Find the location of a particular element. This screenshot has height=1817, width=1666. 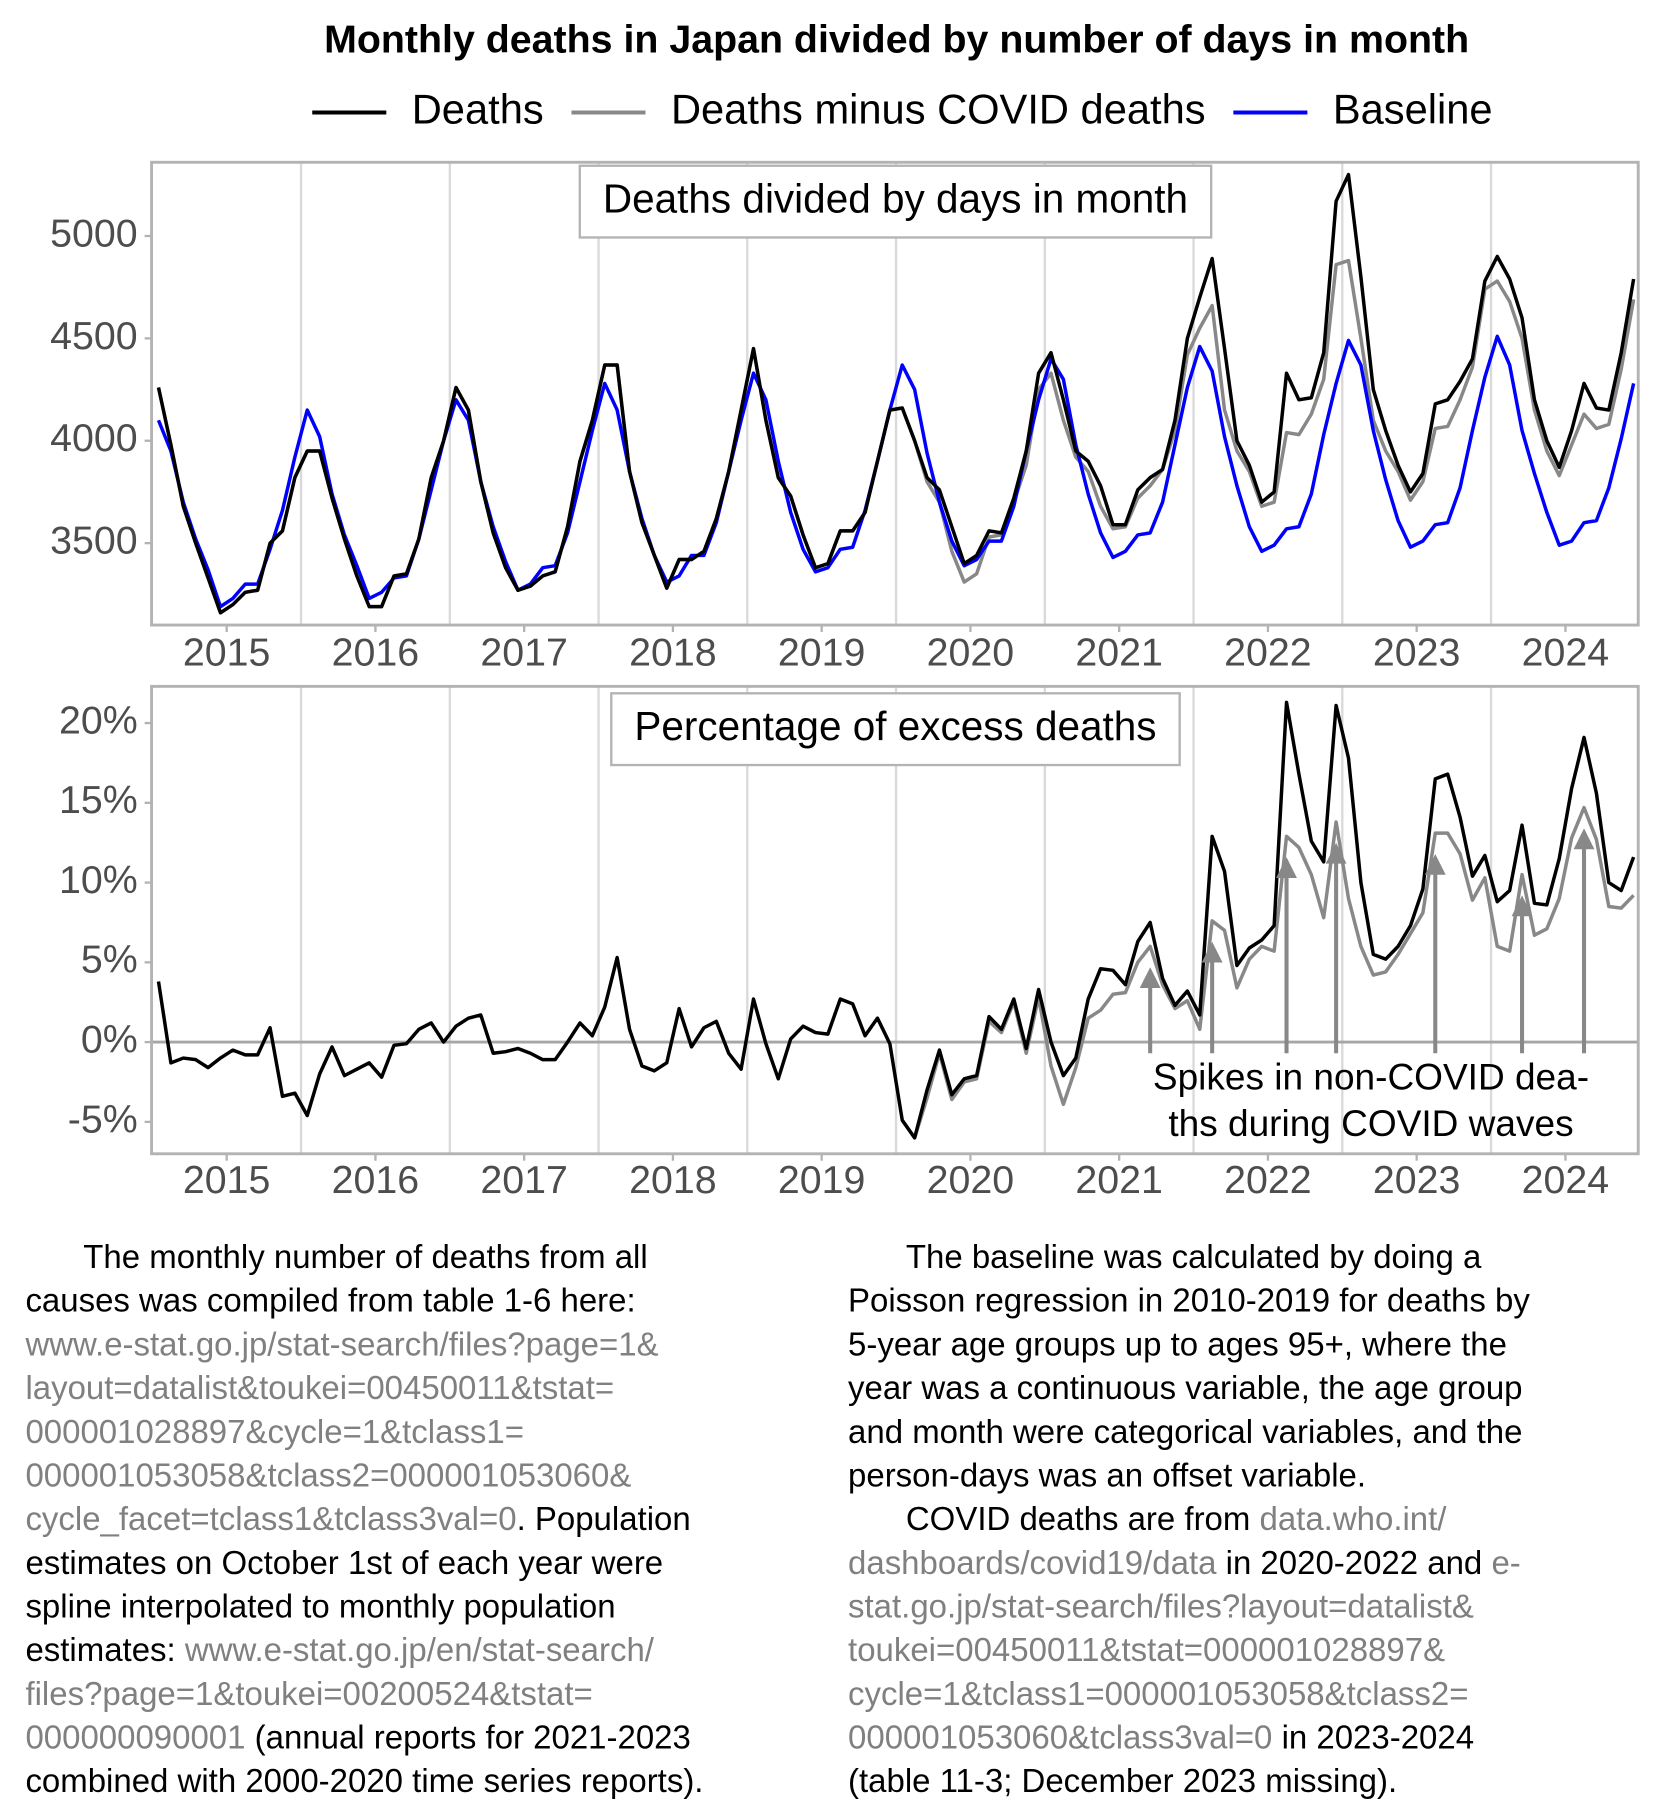

note-text: (table 11-3; December 2023 missing). is located at coordinates (1122, 1780).